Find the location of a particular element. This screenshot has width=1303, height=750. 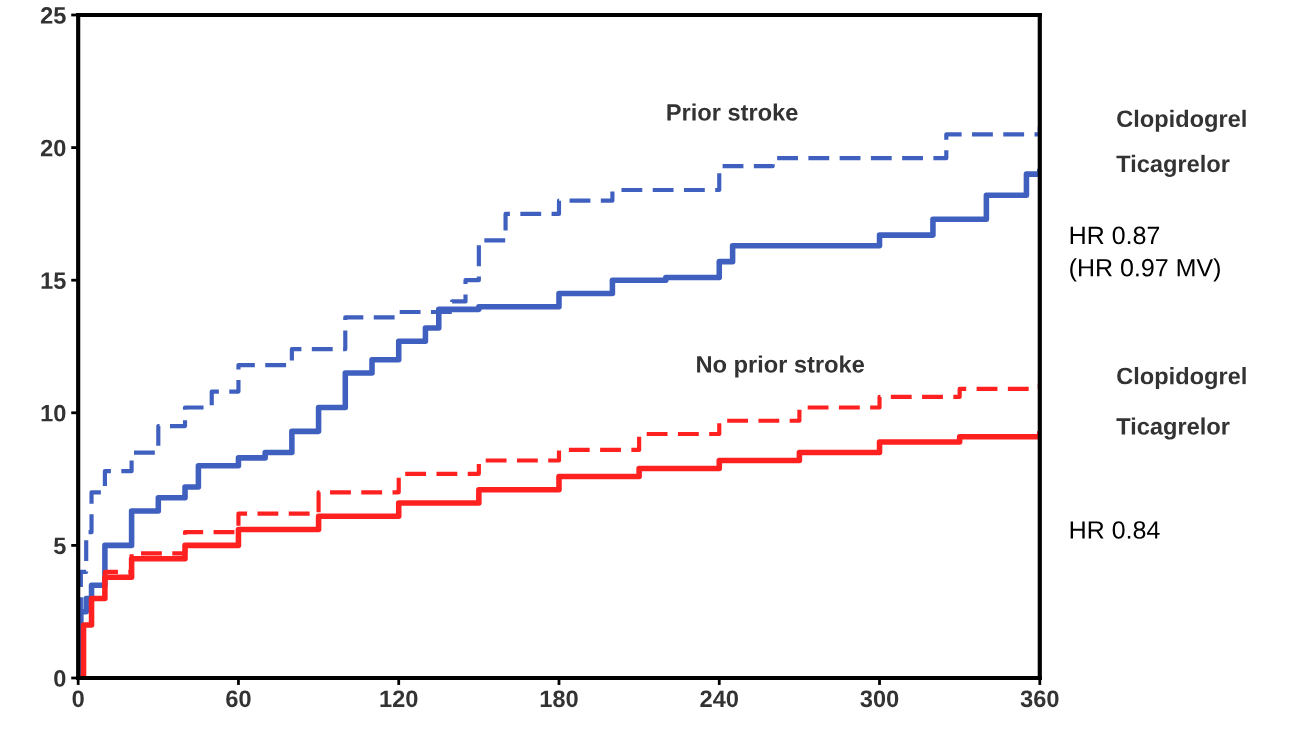

x-tick-label: 300 is located at coordinates (879, 699).